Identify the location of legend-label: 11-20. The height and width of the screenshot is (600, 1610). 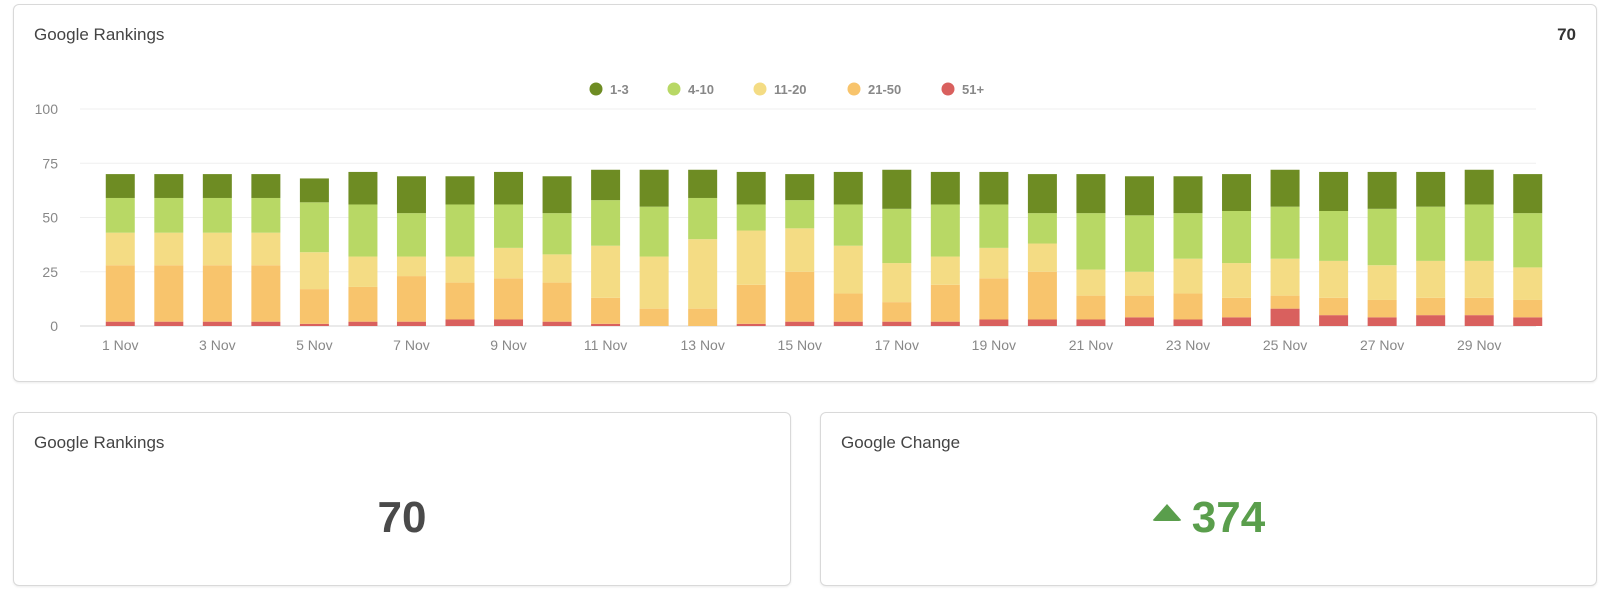
(790, 89).